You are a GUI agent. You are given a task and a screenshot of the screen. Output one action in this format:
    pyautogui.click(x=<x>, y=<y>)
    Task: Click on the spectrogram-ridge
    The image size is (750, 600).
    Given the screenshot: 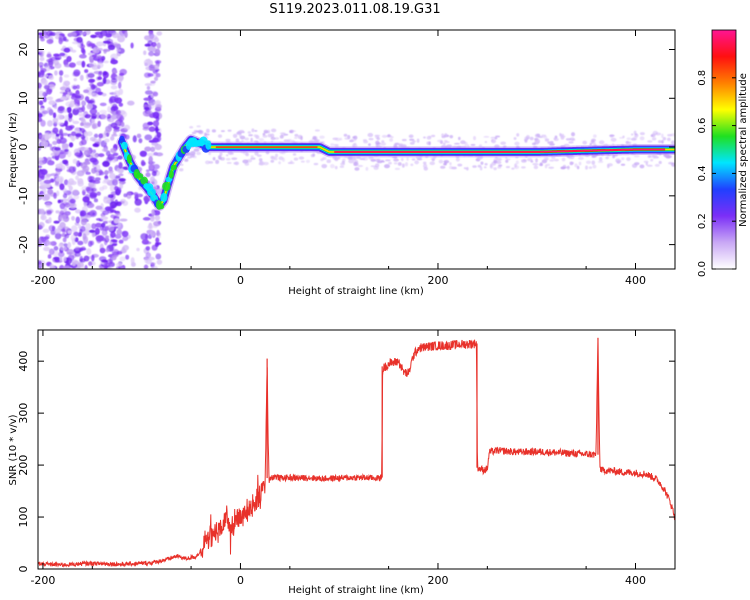 What is the action you would take?
    pyautogui.click(x=395, y=173)
    